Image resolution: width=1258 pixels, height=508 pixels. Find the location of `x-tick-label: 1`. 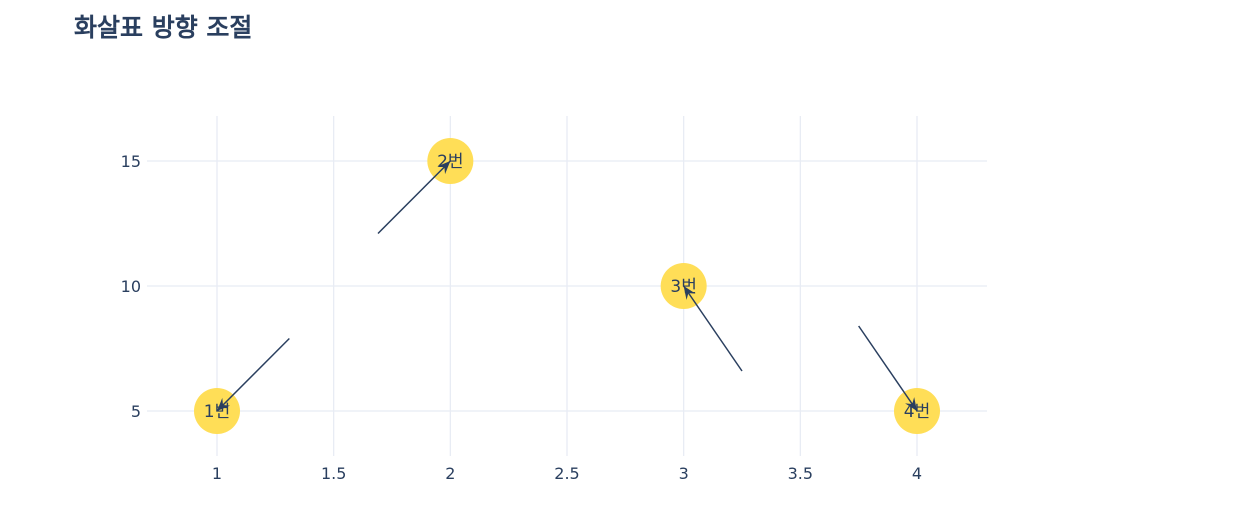

x-tick-label: 1 is located at coordinates (217, 473).